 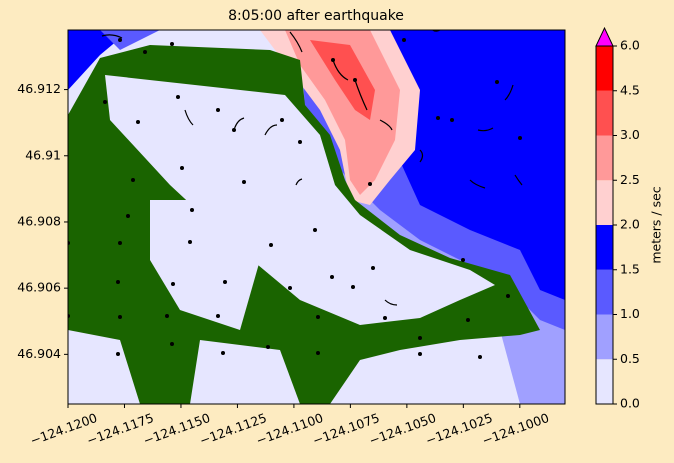 I want to click on colorbar-tick-label: 2.5, so click(x=630, y=179).